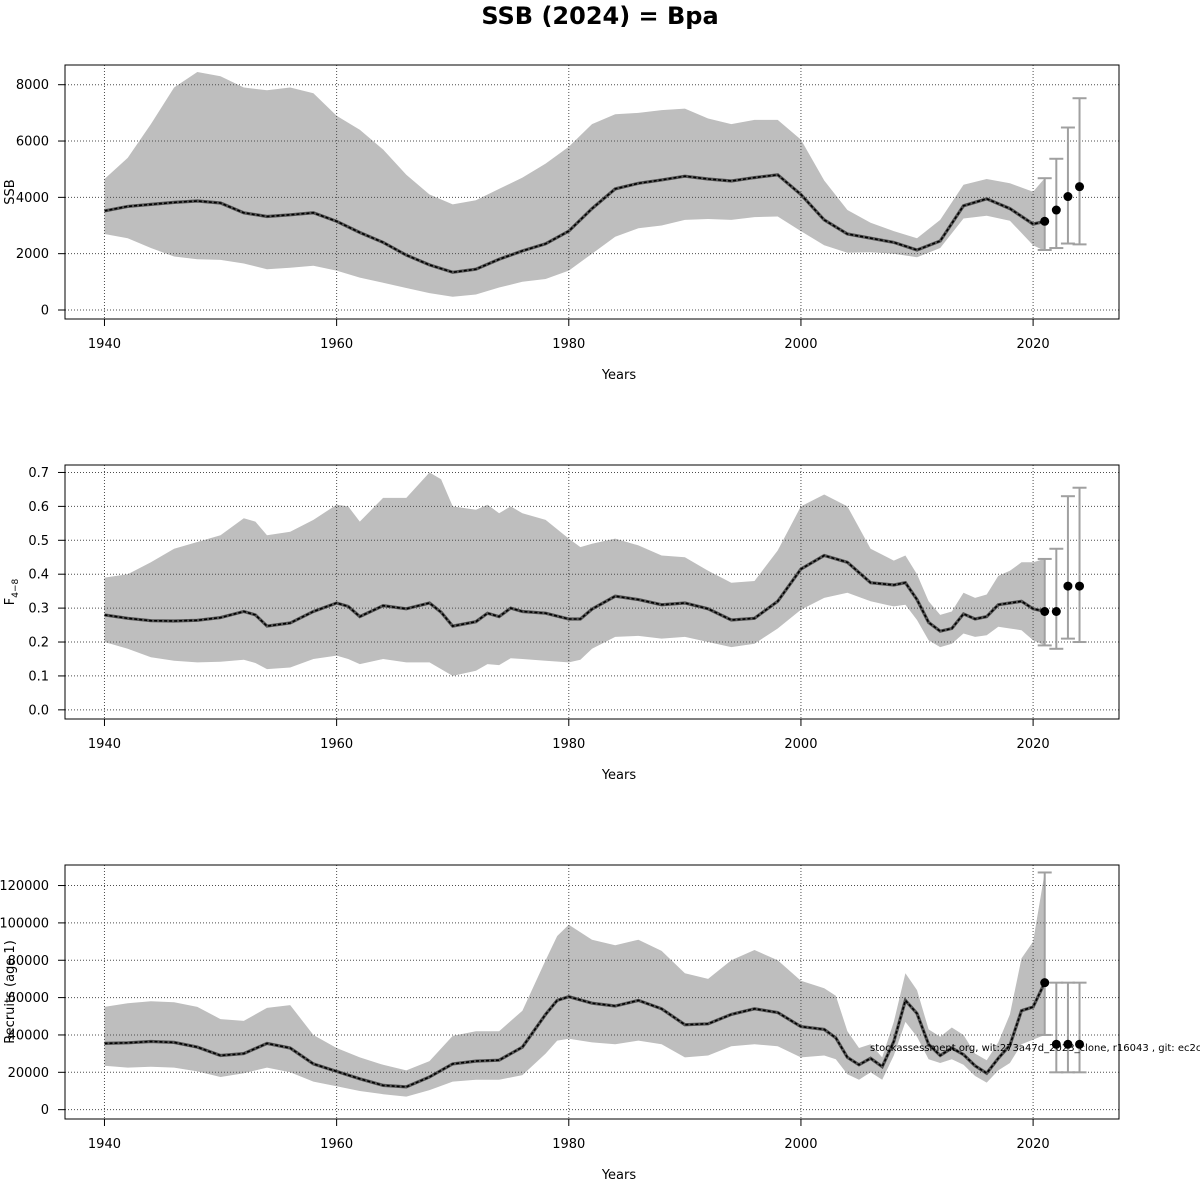  Describe the element at coordinates (38, 575) in the screenshot. I see `f-y-tick-label: 0.4` at that location.